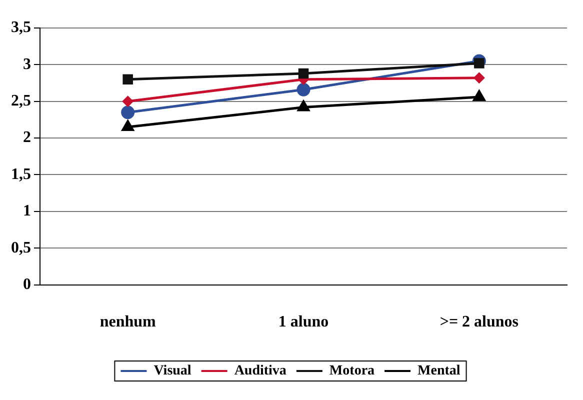 The width and height of the screenshot is (583, 400). Describe the element at coordinates (479, 322) in the screenshot. I see `x-tick-label: >= 2 alunos` at that location.